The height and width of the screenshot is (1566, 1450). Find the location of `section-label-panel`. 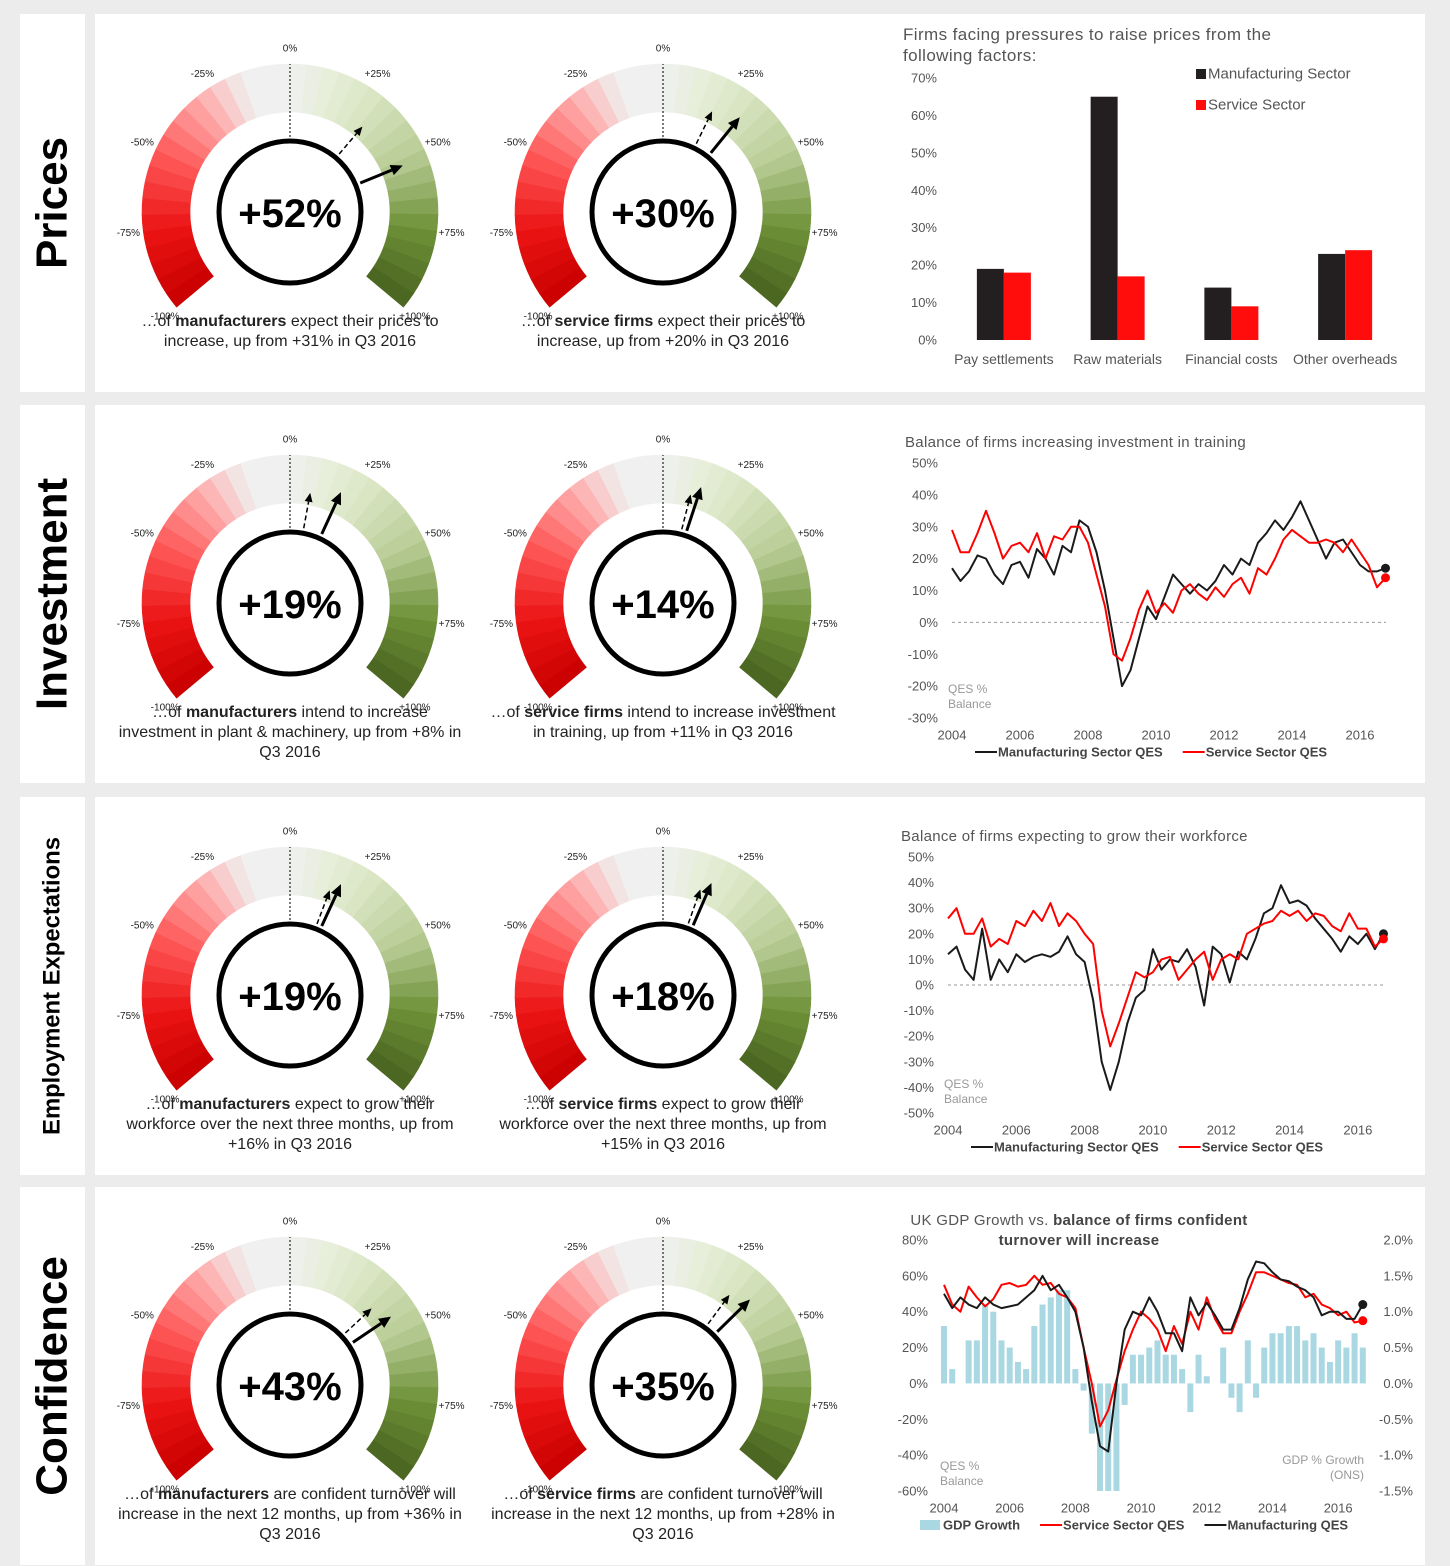

section-label-panel is located at coordinates (52, 594).